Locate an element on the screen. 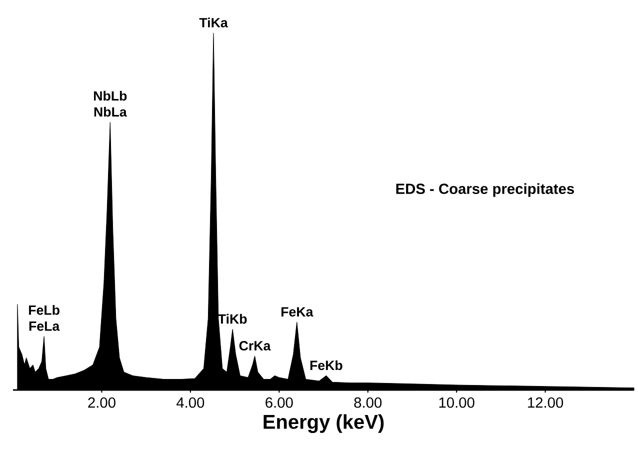 The height and width of the screenshot is (460, 638). x-tick-label: 8.00 is located at coordinates (368, 402).